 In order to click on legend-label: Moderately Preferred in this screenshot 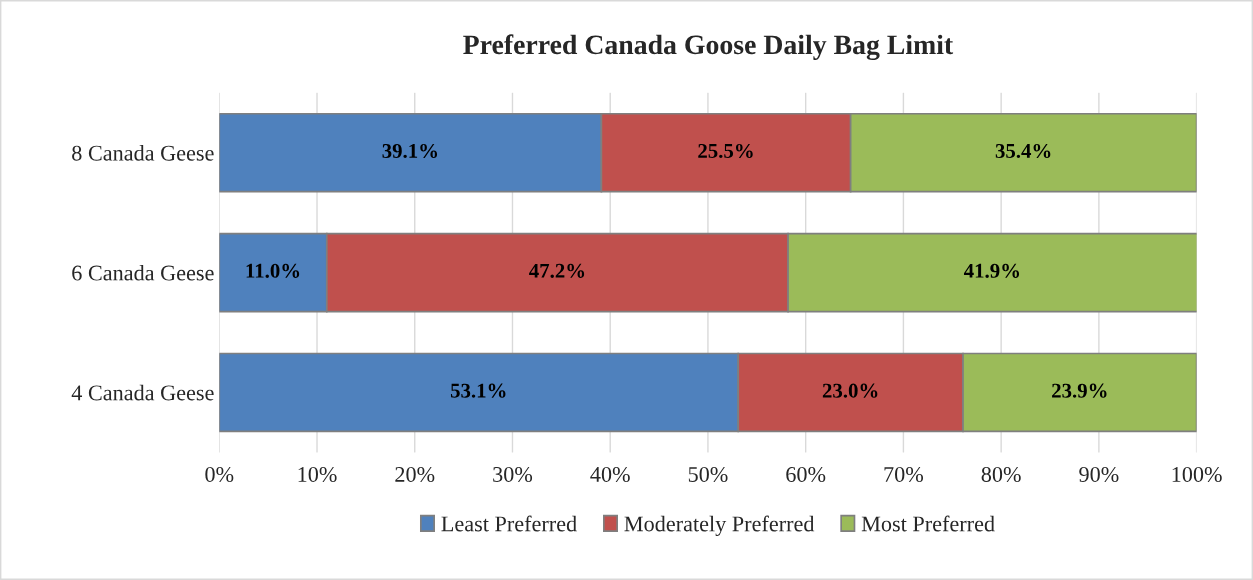, I will do `click(719, 525)`.